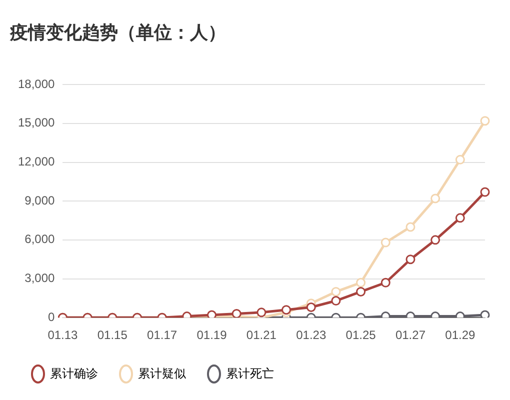 This screenshot has height=400, width=510. I want to click on x-tick-label: 01.17, so click(162, 335).